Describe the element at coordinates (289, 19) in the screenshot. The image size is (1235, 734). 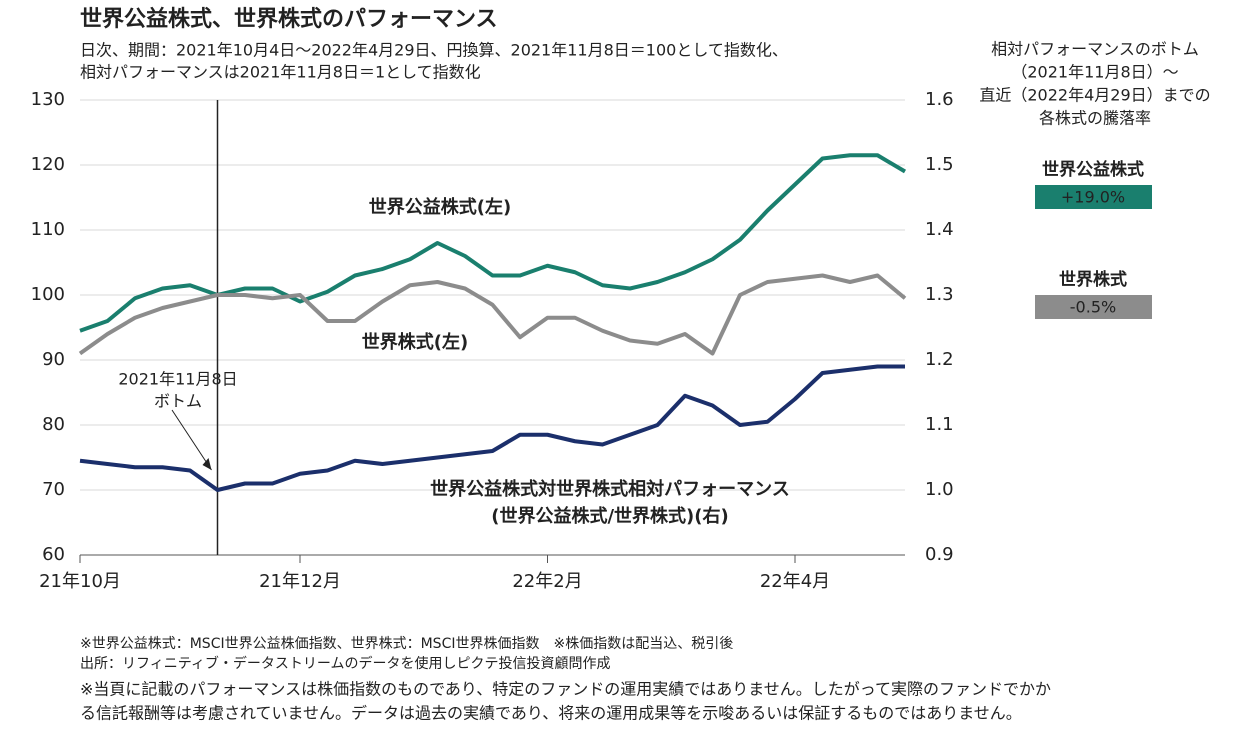
I see `chart-title: 世界公益株式、世界株式のパフォーマンス` at that location.